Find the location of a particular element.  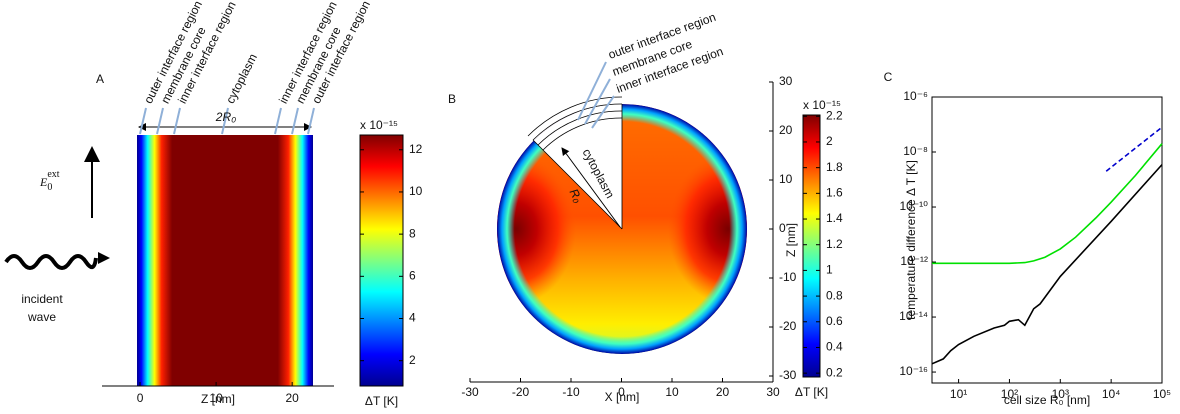

x-axis-label: X [nm] is located at coordinates (622, 397).